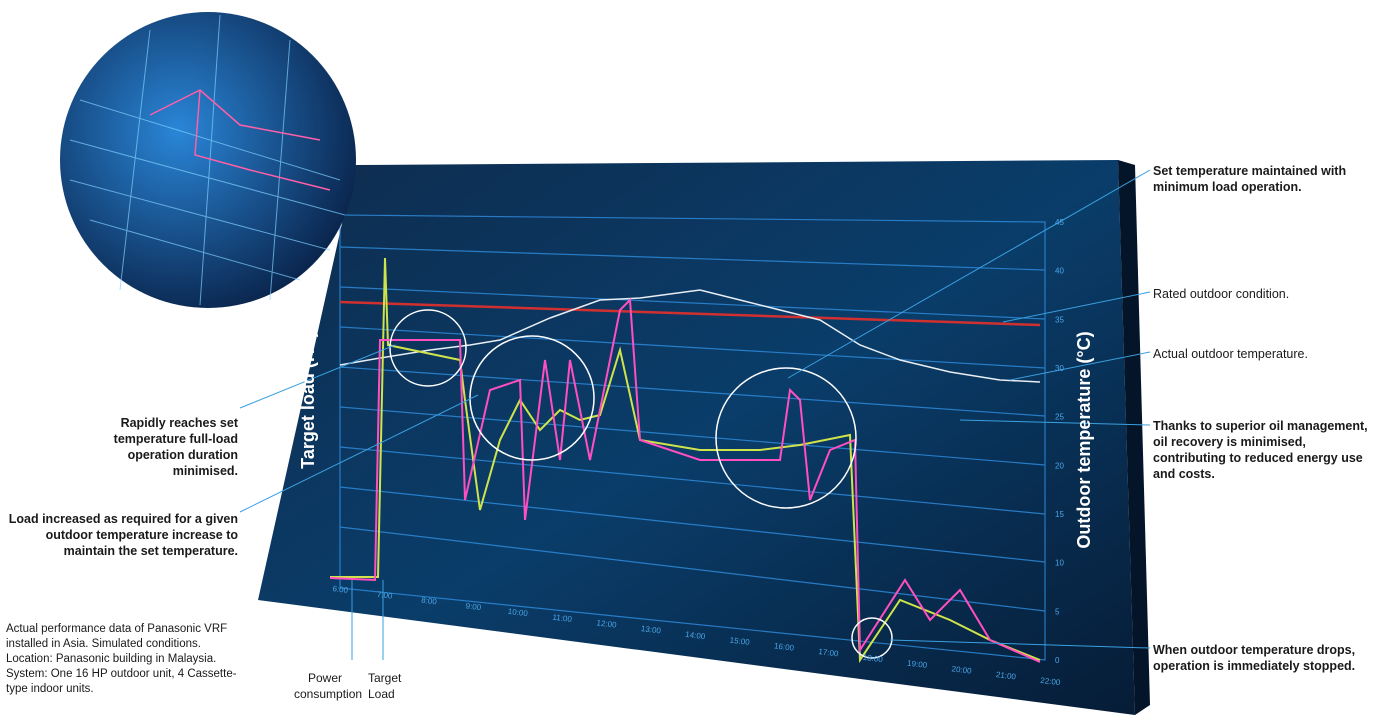 The height and width of the screenshot is (717, 1398). Describe the element at coordinates (1059, 271) in the screenshot. I see `y2-tick-label: 40` at that location.